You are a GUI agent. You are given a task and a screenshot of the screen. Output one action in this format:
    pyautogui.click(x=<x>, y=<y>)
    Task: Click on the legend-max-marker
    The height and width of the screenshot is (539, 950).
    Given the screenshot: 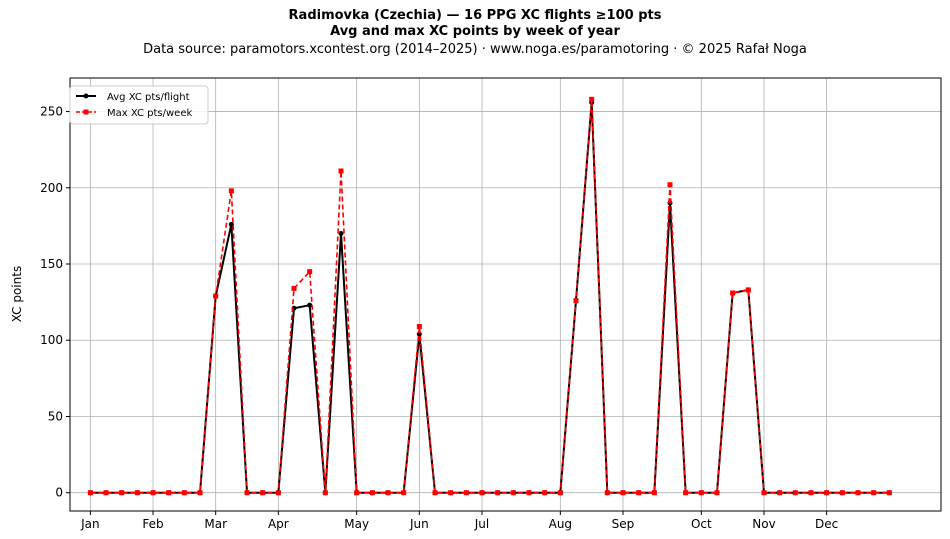 What is the action you would take?
    pyautogui.click(x=86, y=112)
    